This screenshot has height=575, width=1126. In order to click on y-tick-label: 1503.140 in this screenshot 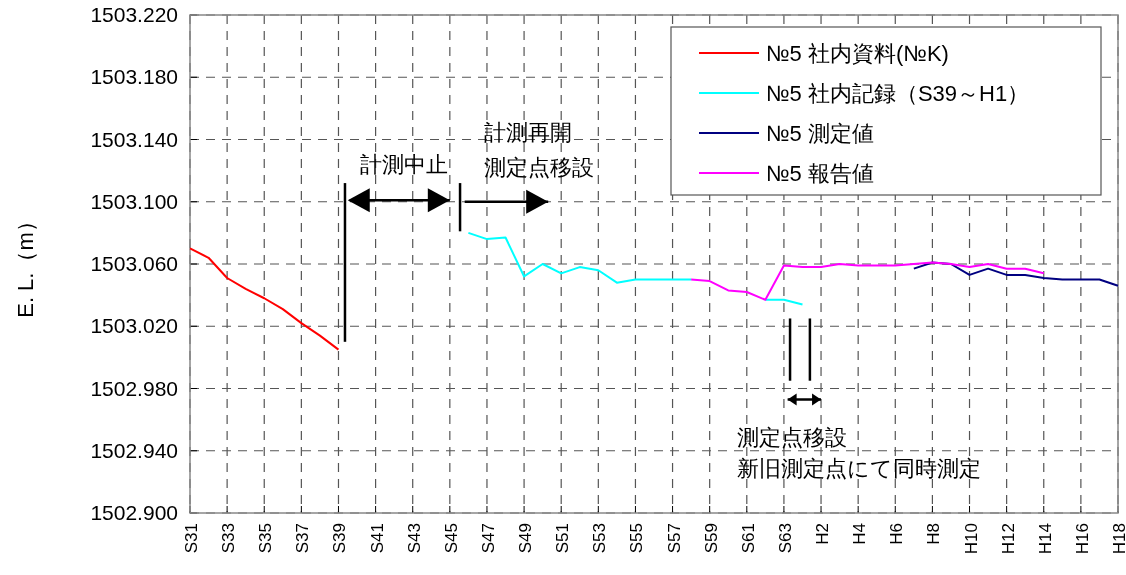, I will do `click(134, 139)`.